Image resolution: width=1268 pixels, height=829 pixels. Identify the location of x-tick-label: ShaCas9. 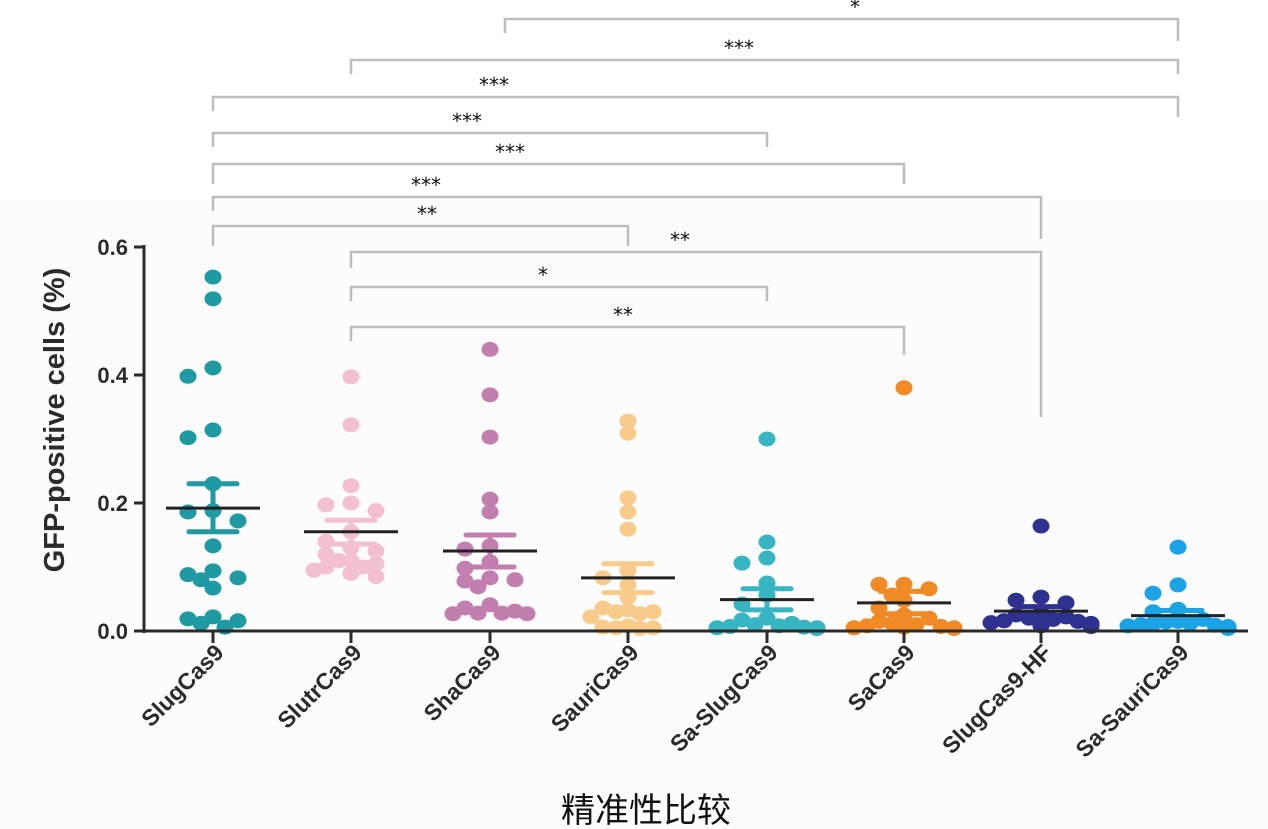
(461, 682).